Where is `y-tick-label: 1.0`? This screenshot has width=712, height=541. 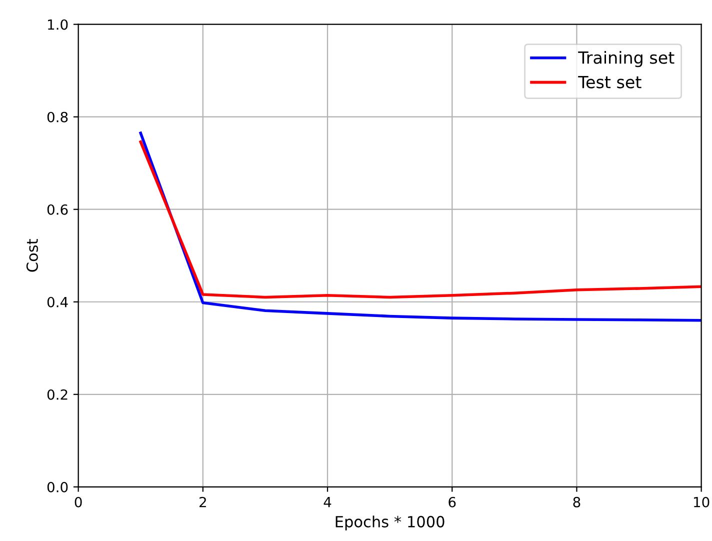
y-tick-label: 1.0 is located at coordinates (58, 24).